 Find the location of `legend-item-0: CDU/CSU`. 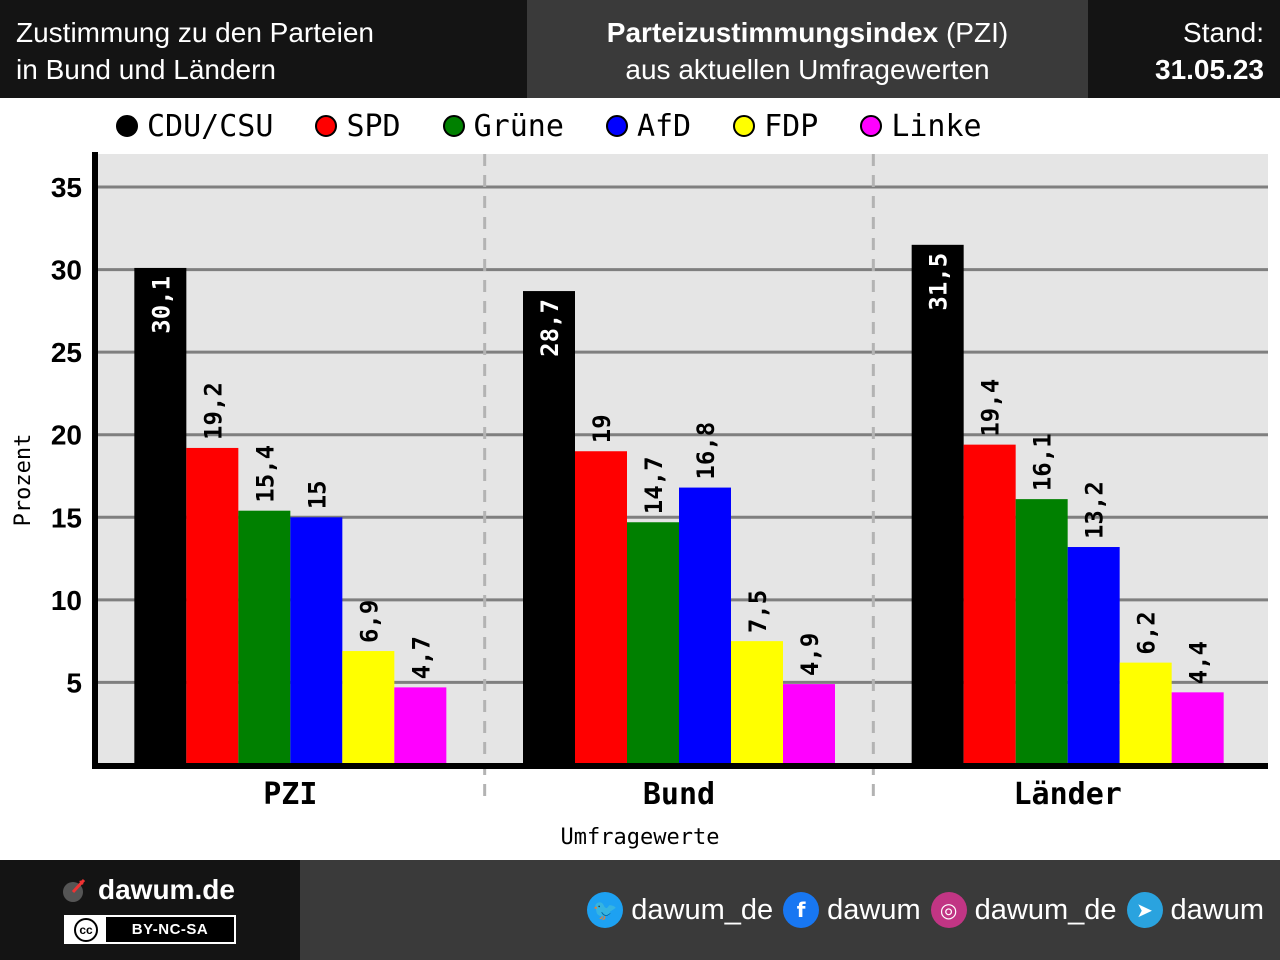

legend-item-0: CDU/CSU is located at coordinates (194, 126).